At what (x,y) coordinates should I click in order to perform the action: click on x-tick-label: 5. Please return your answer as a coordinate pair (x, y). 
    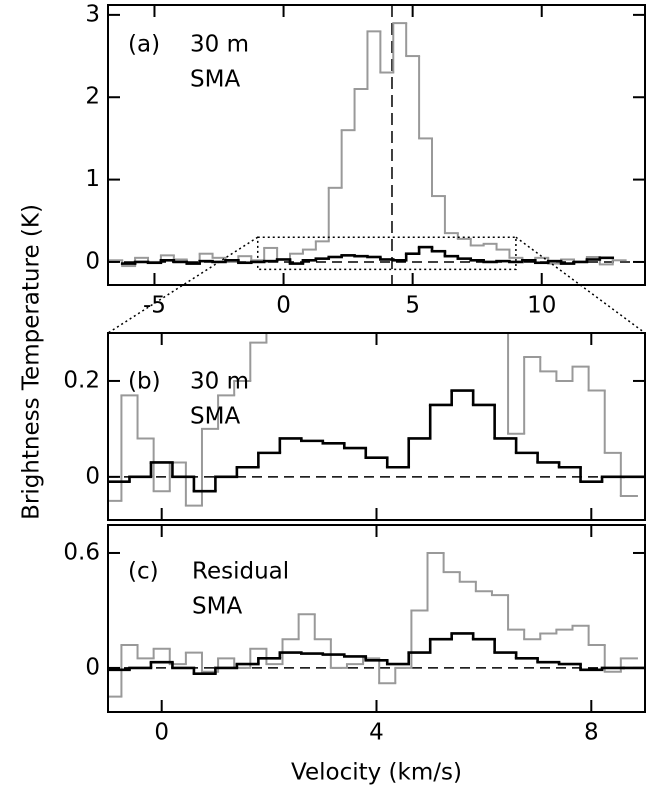
    Looking at the image, I should click on (412, 306).